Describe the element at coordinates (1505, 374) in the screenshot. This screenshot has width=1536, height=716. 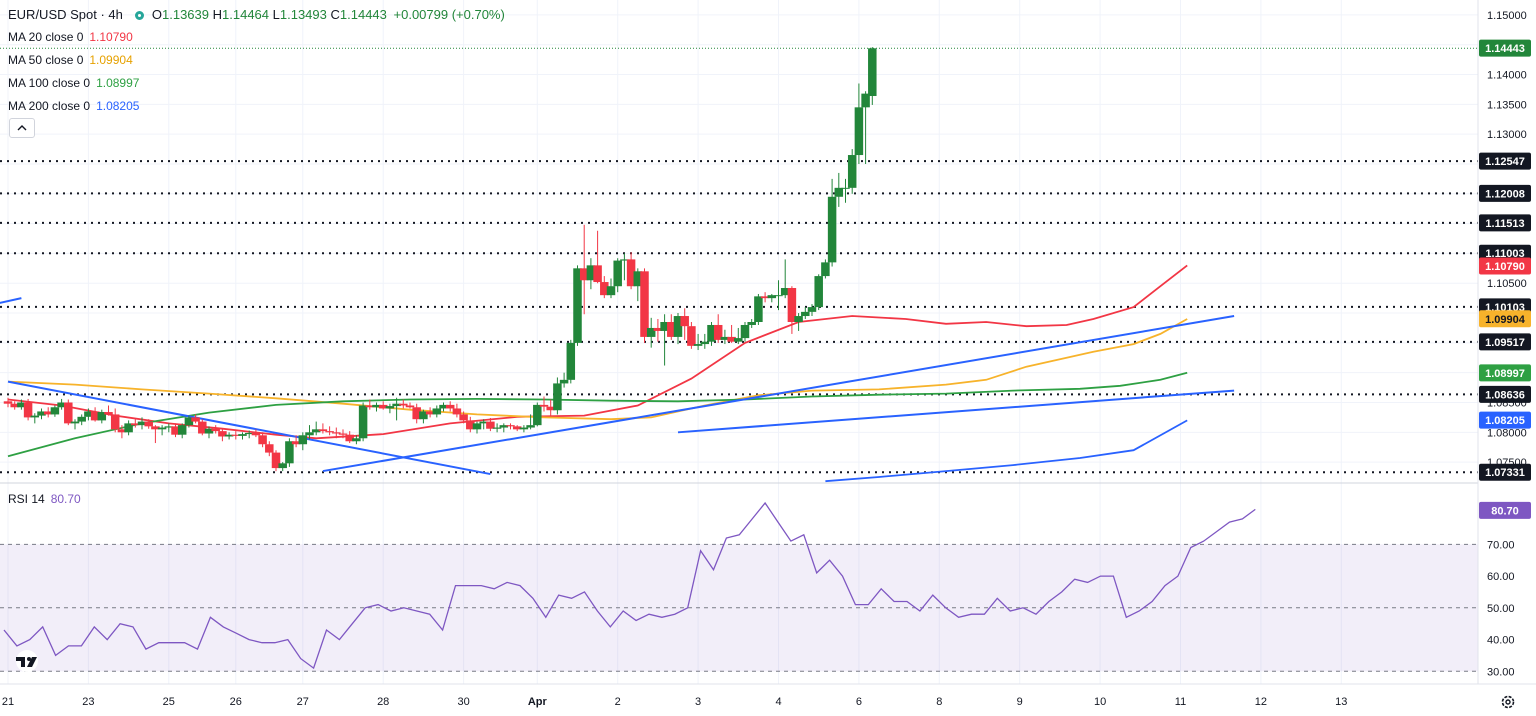
I see `indicator-price-tag: 1.08997` at that location.